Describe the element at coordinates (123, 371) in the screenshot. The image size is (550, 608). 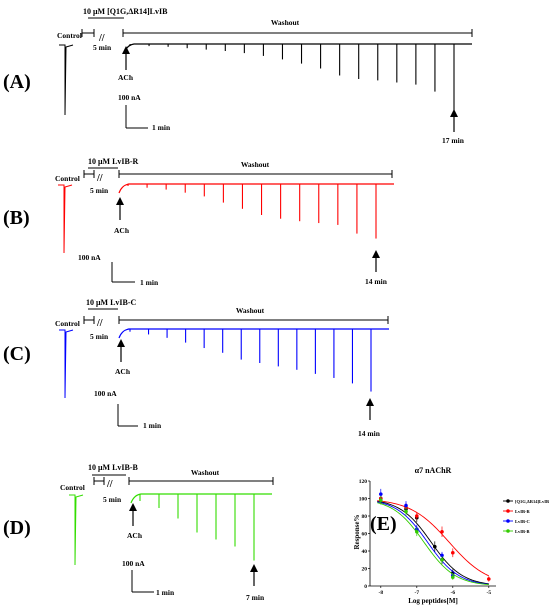
I see `panel-c-agonist: ACh` at that location.